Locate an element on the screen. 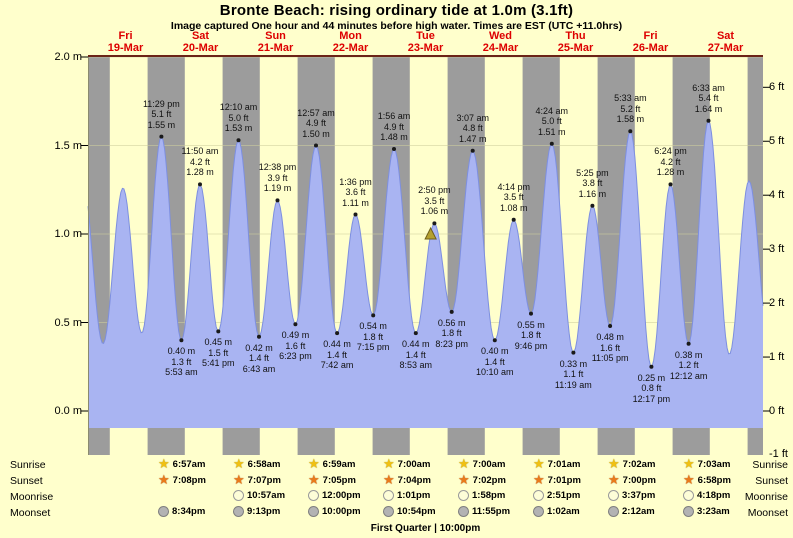  moonset-entry: 2:12am is located at coordinates (631, 511).